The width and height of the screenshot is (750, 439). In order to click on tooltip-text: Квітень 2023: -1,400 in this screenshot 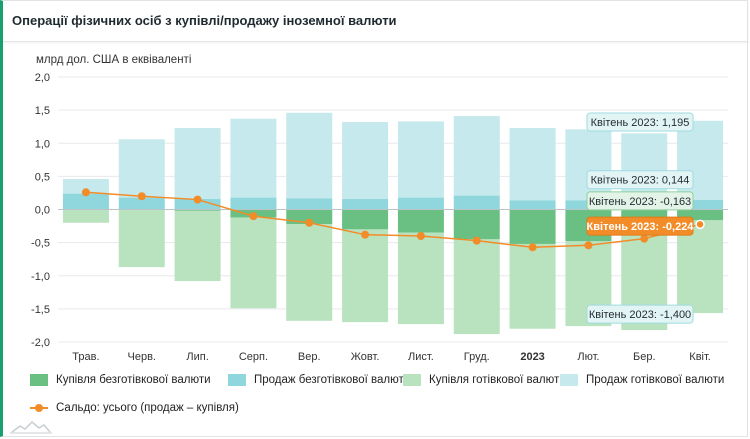, I will do `click(640, 315)`.